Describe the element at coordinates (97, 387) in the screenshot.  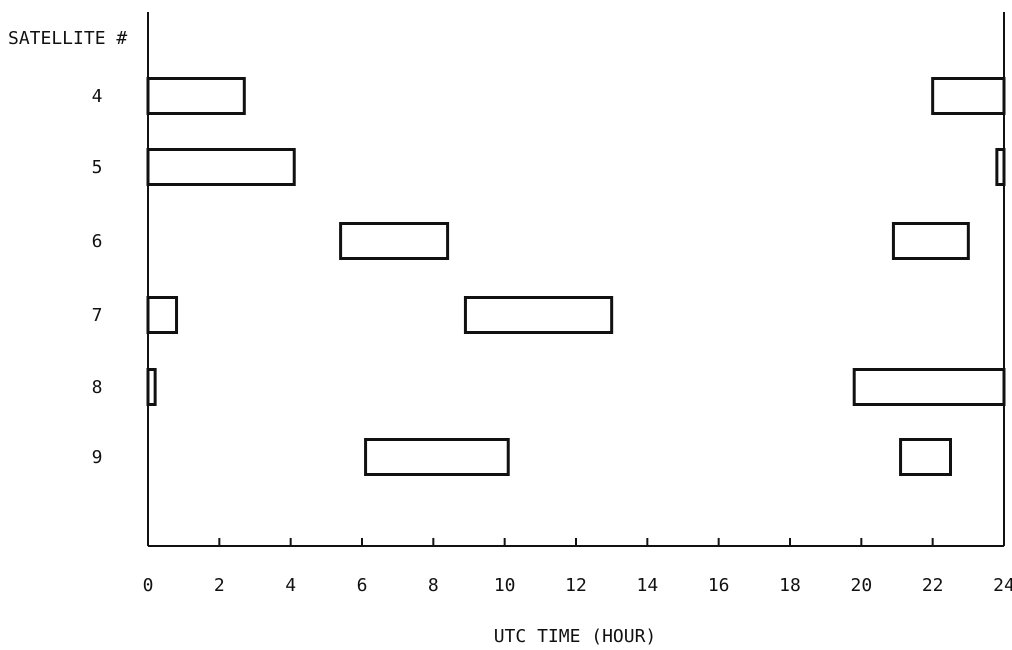
I see `y-tick-label: 8` at that location.